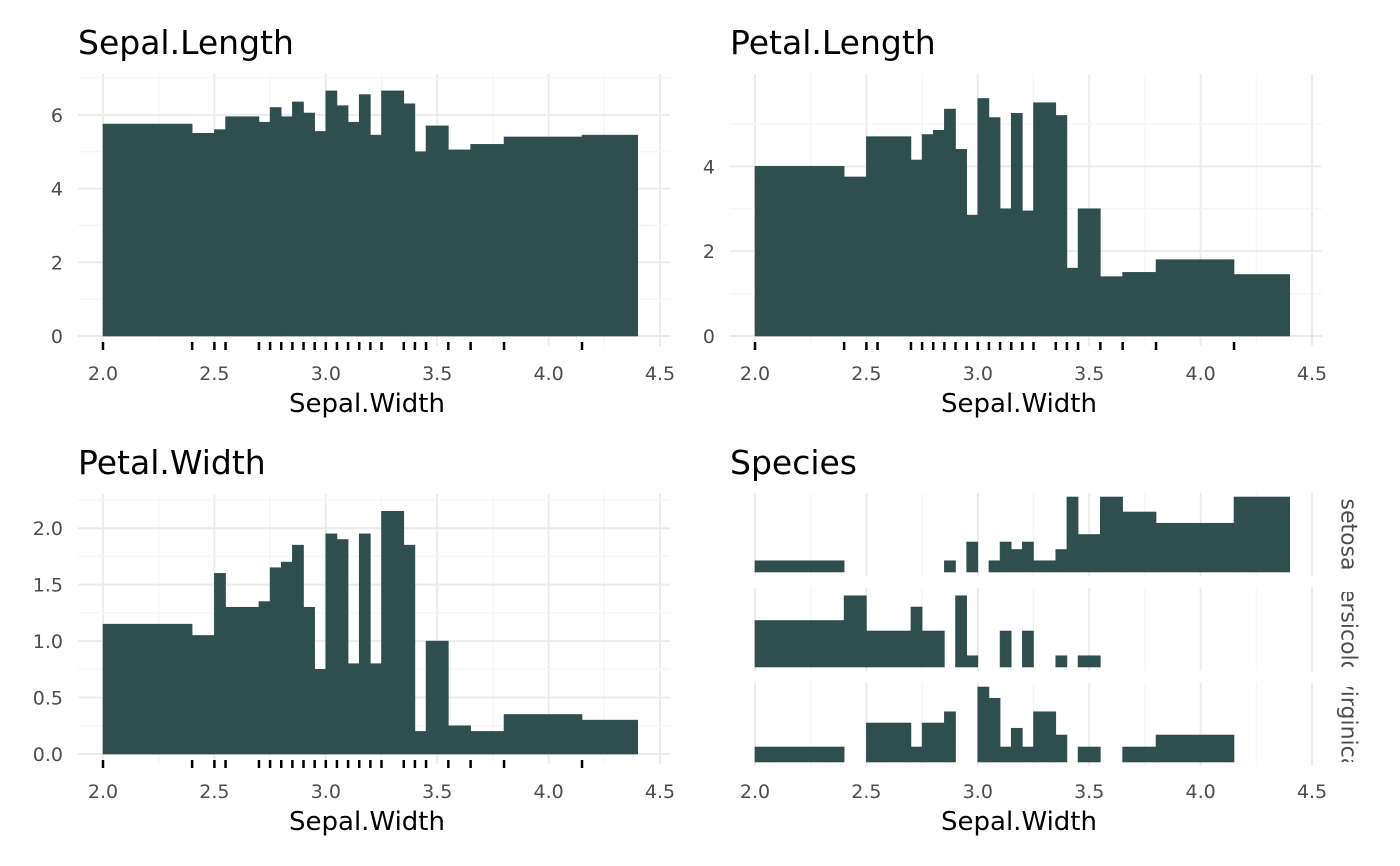  I want to click on y-tick-label: 0, so click(57, 337).